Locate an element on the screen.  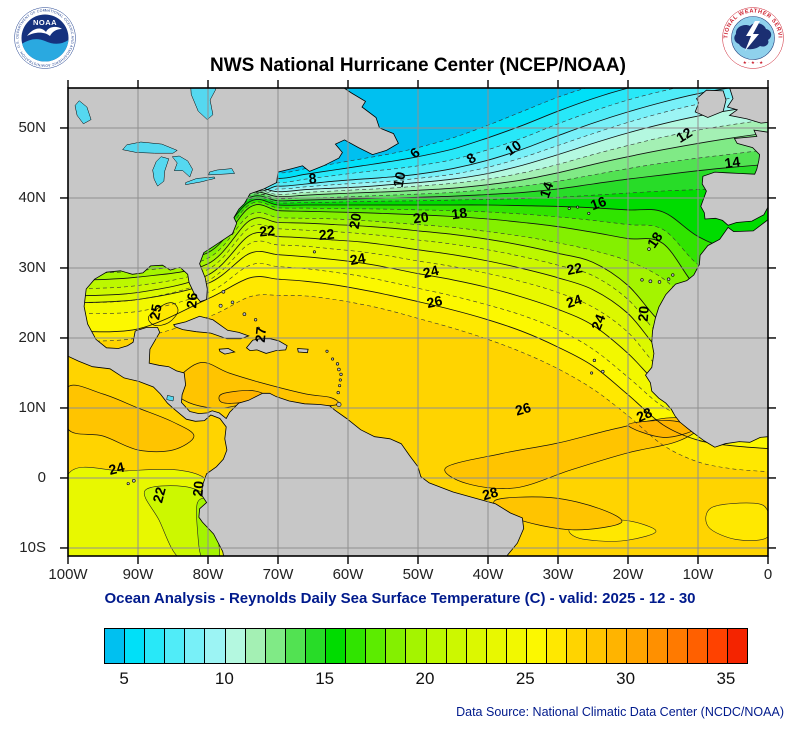
contour-label-14: 14 is located at coordinates (732, 162).